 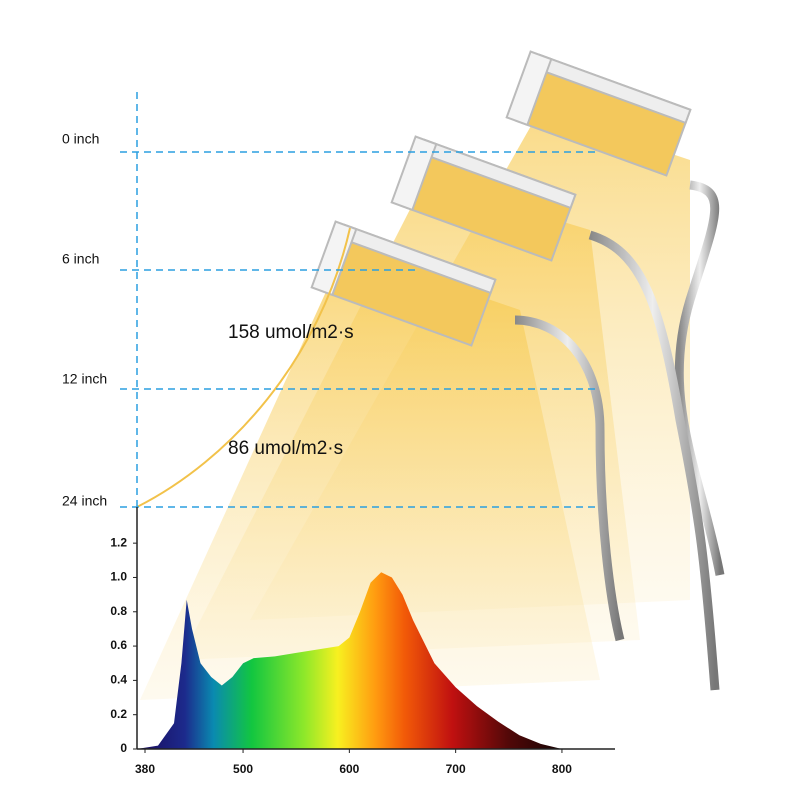 What do you see at coordinates (456, 769) in the screenshot?
I see `x-tick-label: 700` at bounding box center [456, 769].